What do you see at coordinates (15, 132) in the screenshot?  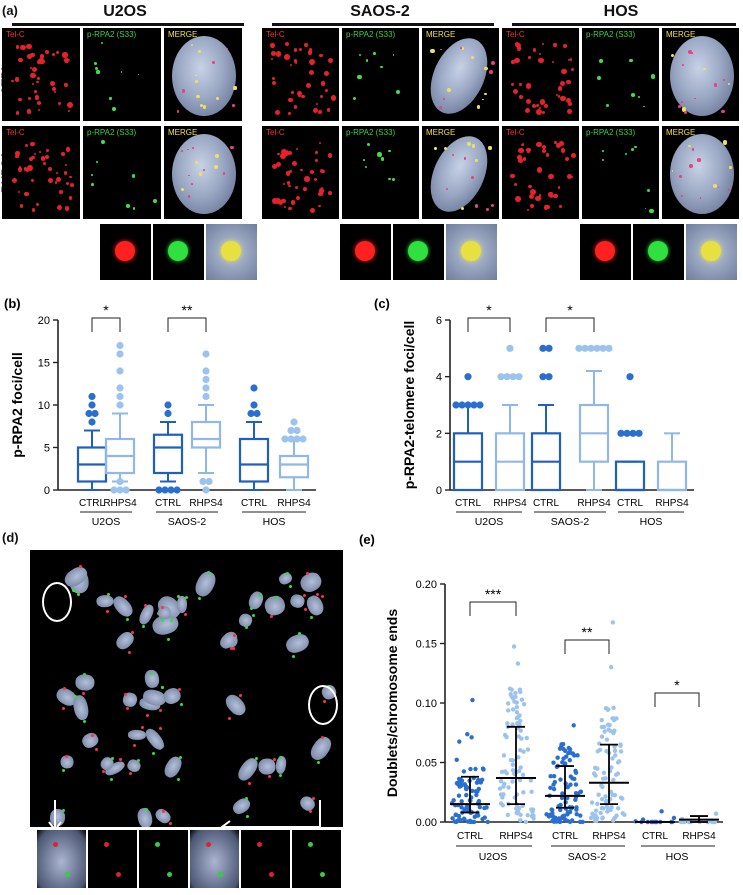 I see `channel-label: Tel-C` at bounding box center [15, 132].